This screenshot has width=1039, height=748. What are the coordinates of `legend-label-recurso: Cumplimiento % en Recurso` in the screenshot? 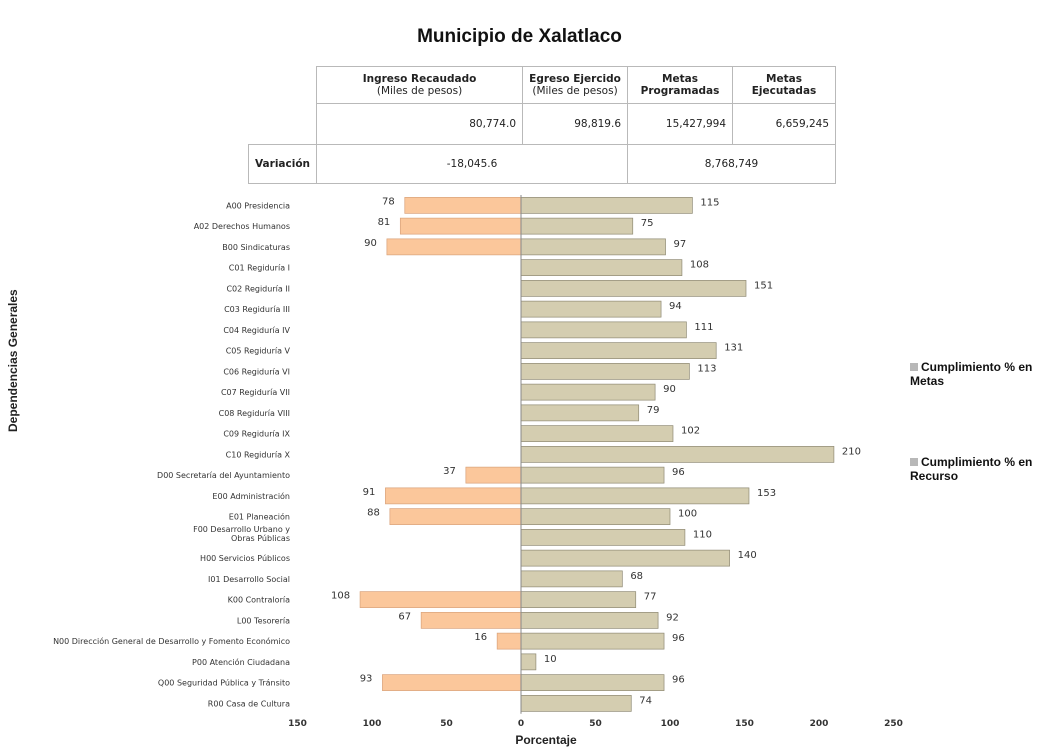 It's located at (971, 469).